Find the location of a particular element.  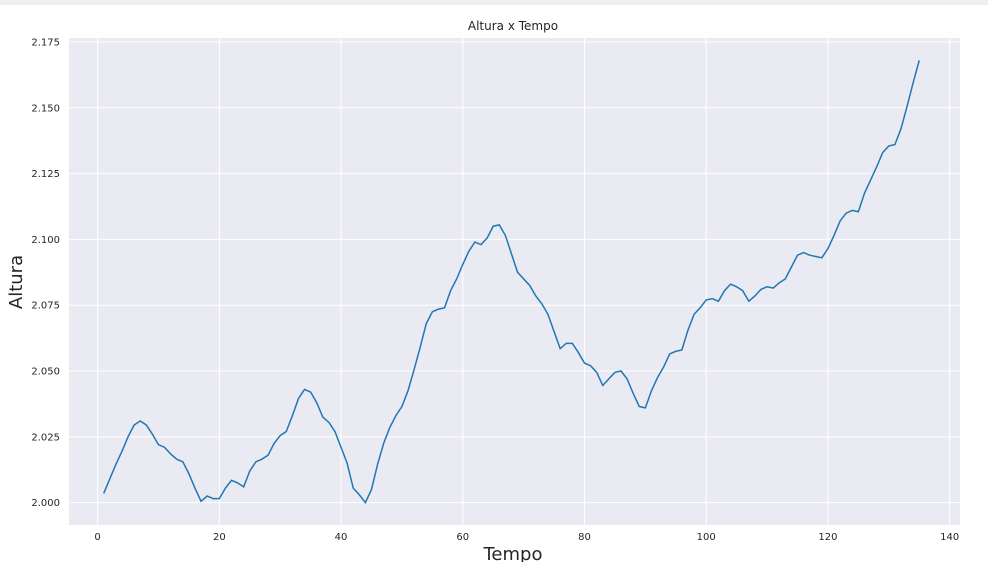

x-tick-label: 80 is located at coordinates (584, 537).